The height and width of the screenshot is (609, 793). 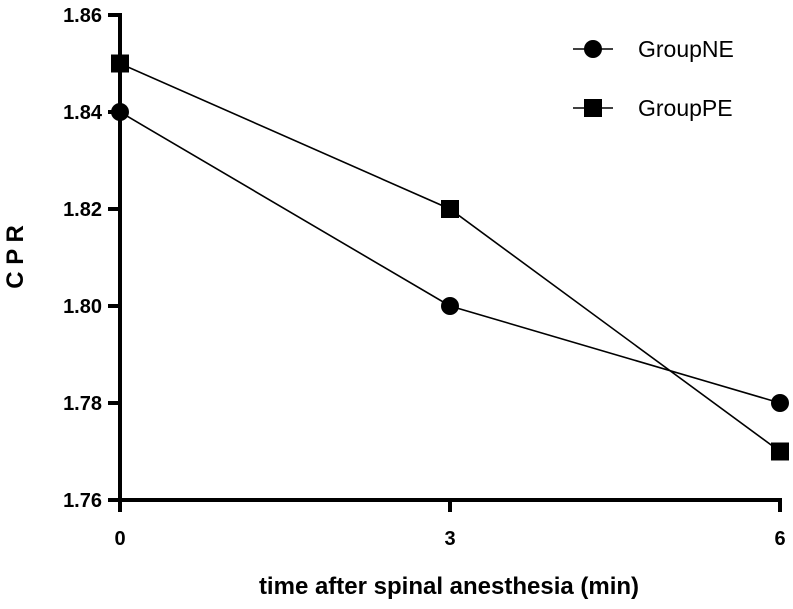 I want to click on y-tick-label: 1.86, so click(x=82, y=16).